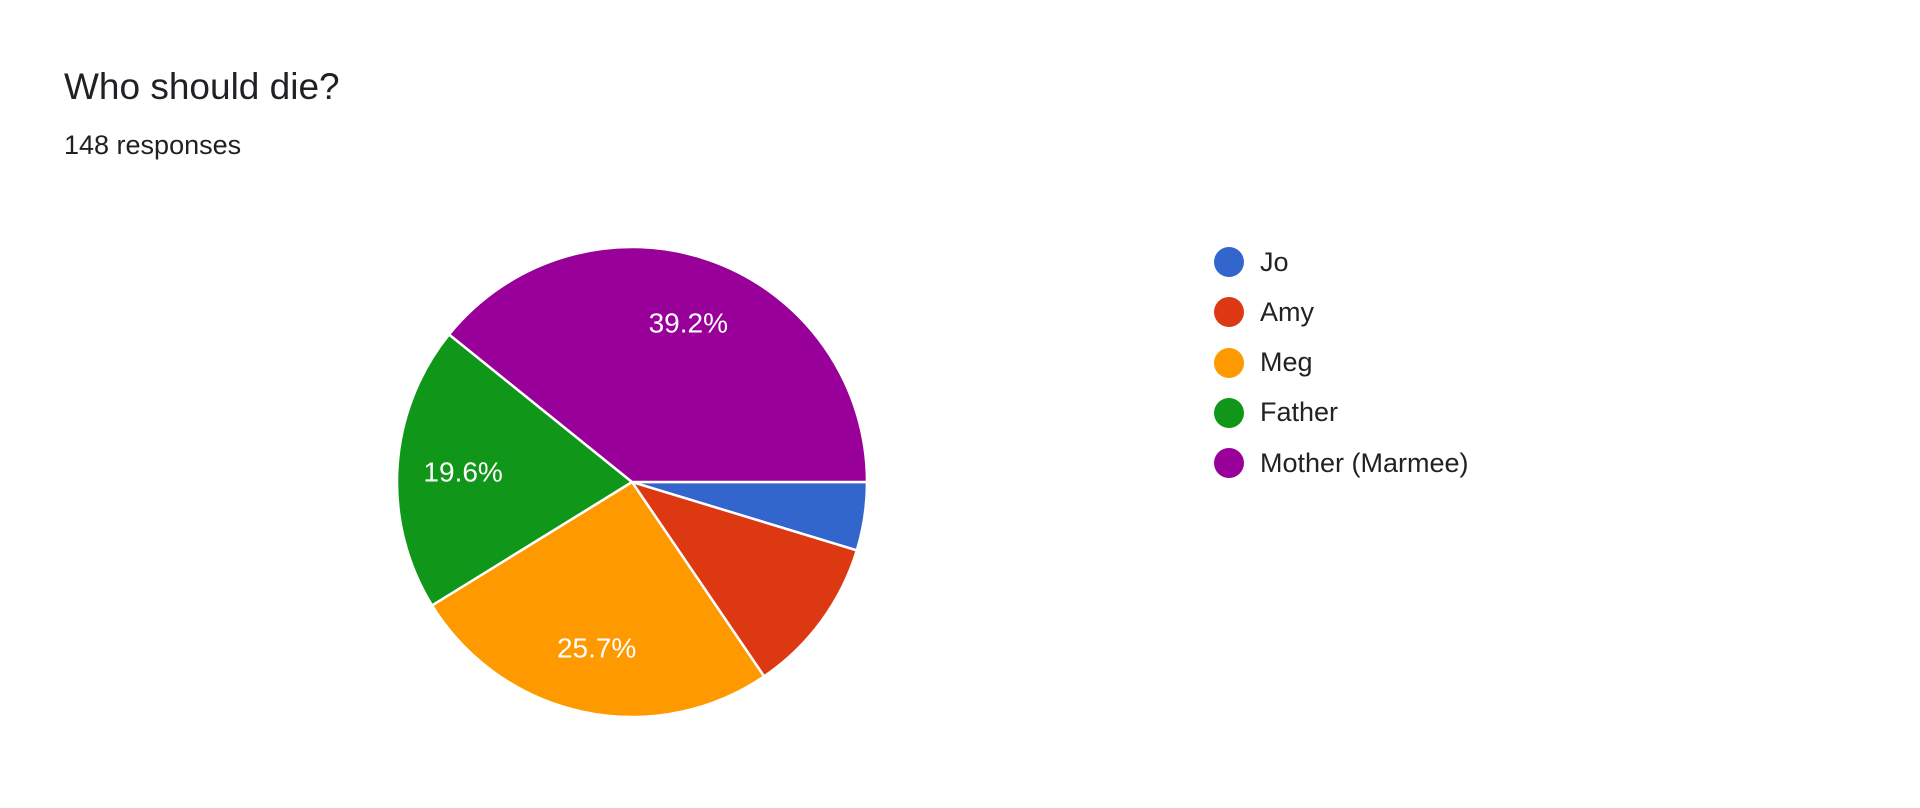 This screenshot has width=1920, height=808. What do you see at coordinates (1364, 462) in the screenshot?
I see `legend-label: Mother (Marmee)` at bounding box center [1364, 462].